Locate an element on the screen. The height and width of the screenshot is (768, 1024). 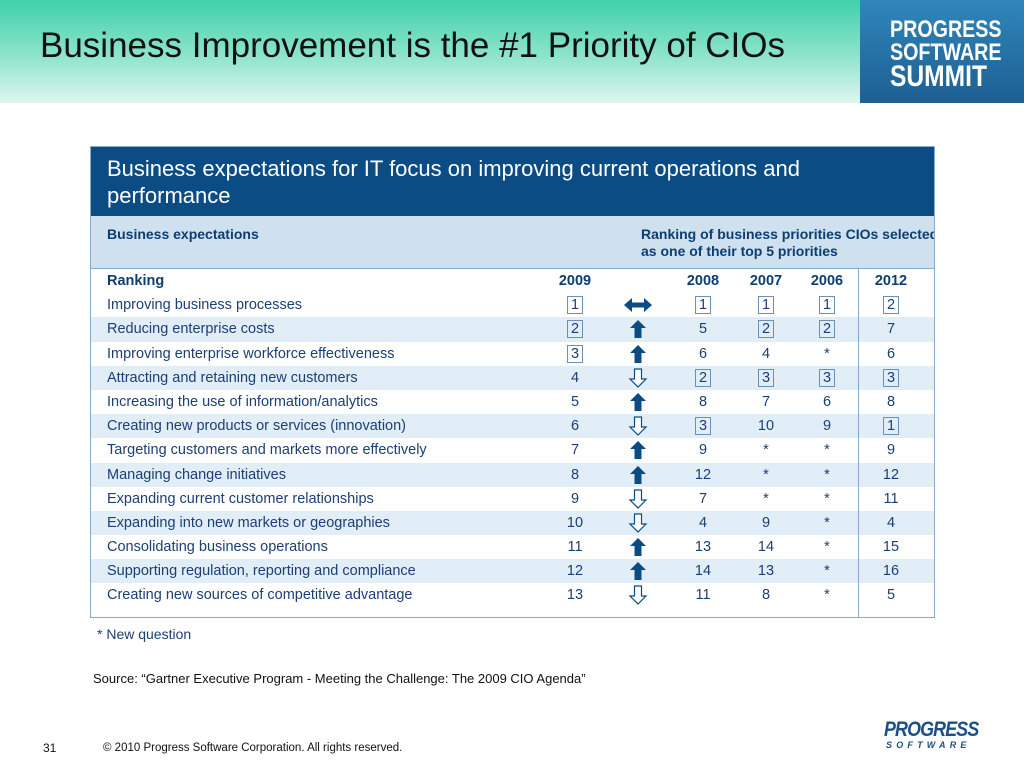
summit-logo: PROGRESS SOFTWARE SUMMIT is located at coordinates (942, 51).